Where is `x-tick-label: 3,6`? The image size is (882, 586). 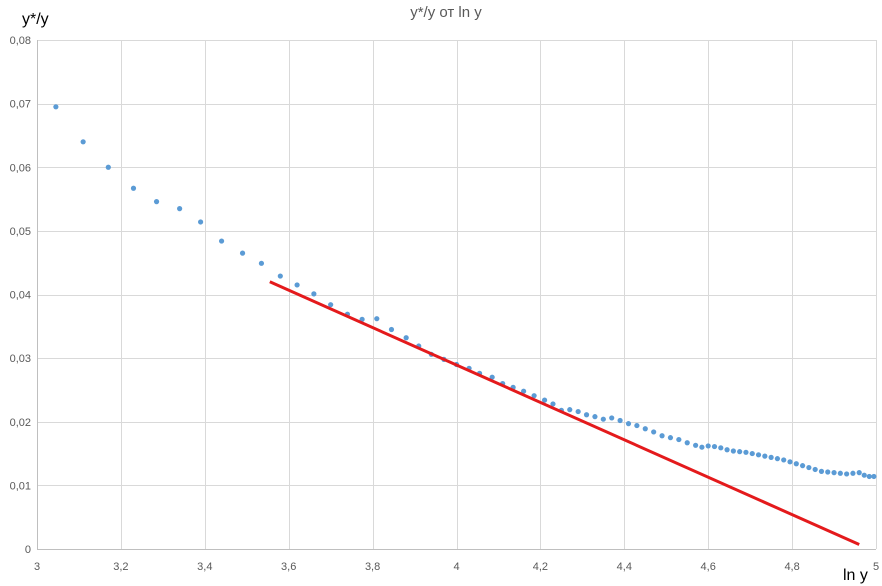 x-tick-label: 3,6 is located at coordinates (288, 567).